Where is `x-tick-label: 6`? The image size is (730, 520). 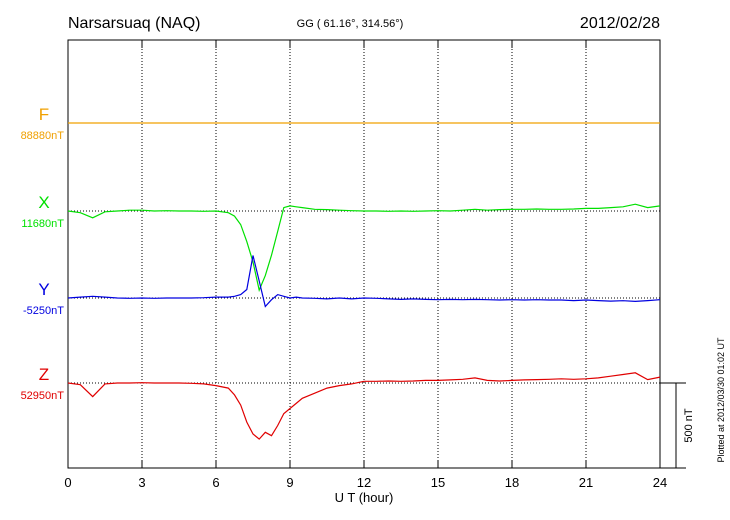 x-tick-label: 6 is located at coordinates (215, 482).